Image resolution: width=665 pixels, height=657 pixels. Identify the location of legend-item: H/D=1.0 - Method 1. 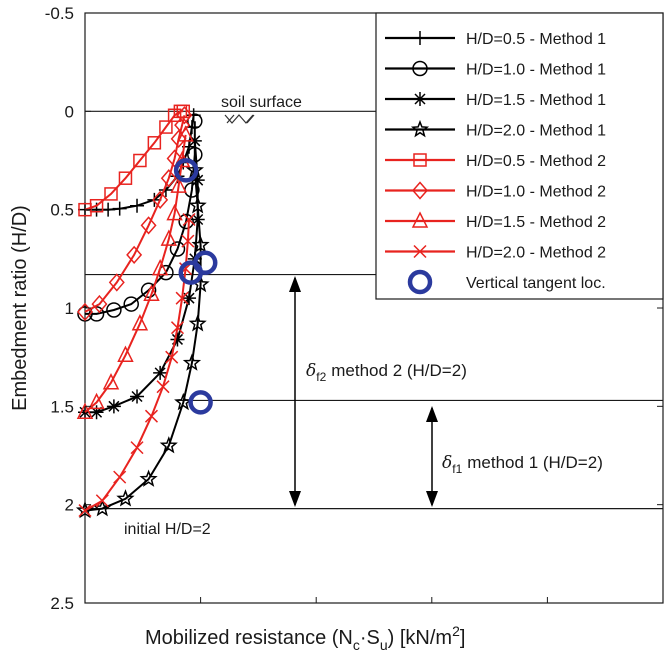
(495, 69).